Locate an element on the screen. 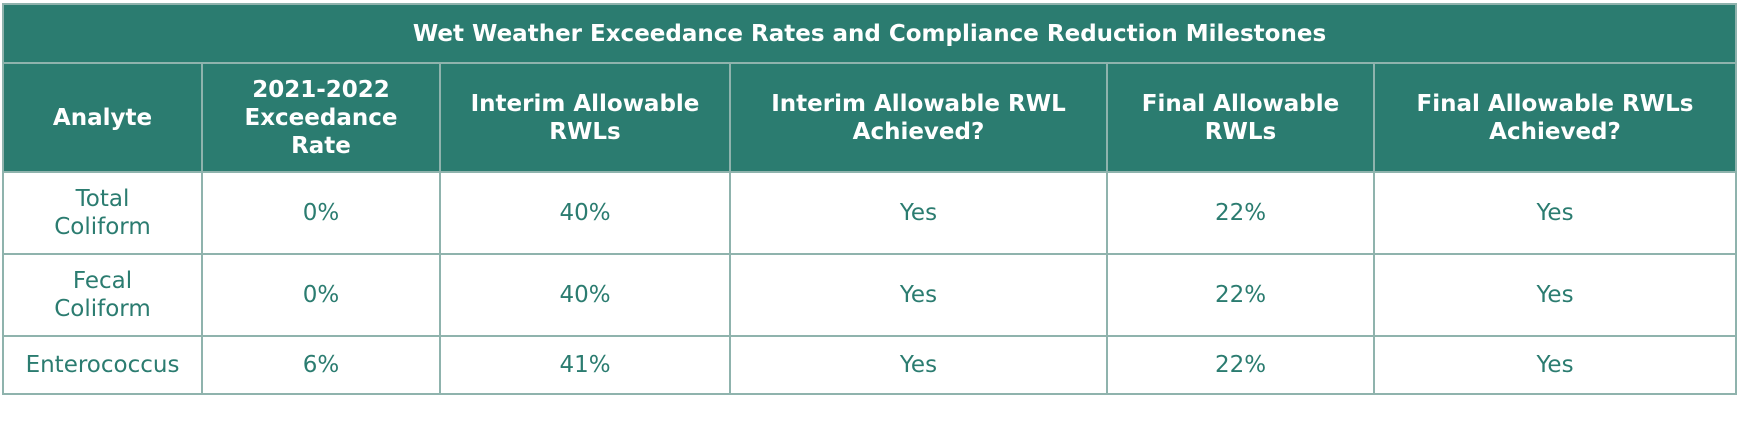  header-interim-allowable-rwls: Interim Allowable RWLs is located at coordinates (585, 117).